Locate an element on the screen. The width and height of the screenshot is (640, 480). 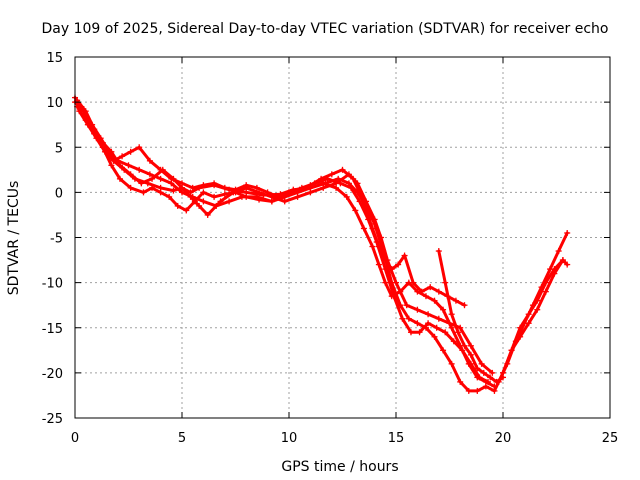
y-tick-label: 5 is located at coordinates (59, 148).